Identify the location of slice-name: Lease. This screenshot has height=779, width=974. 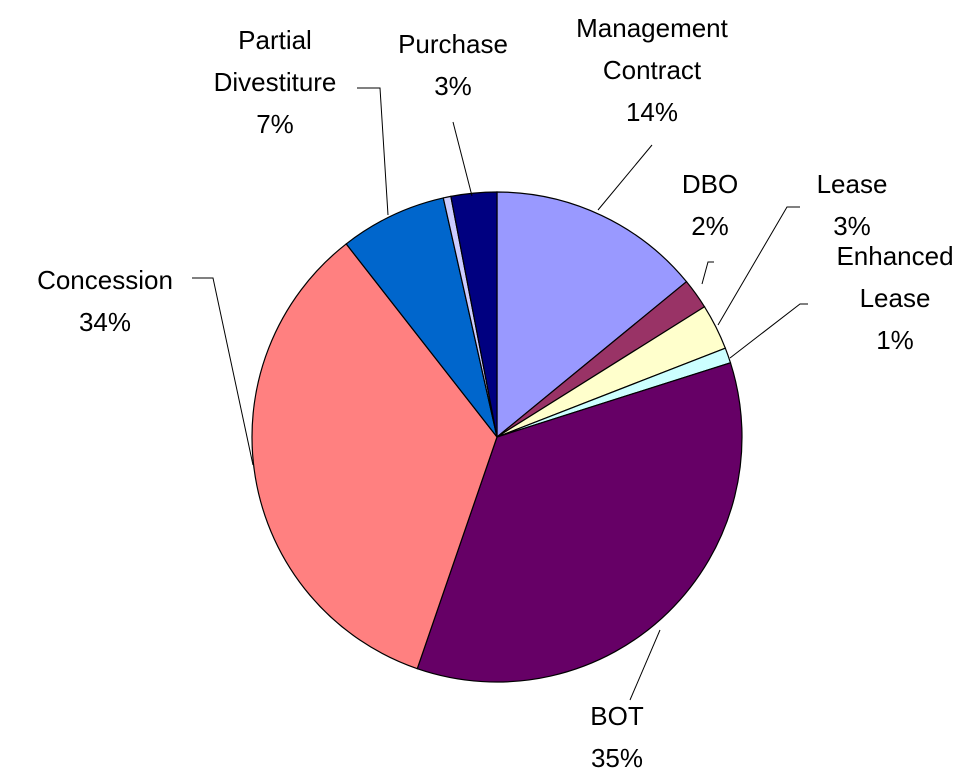
(852, 184).